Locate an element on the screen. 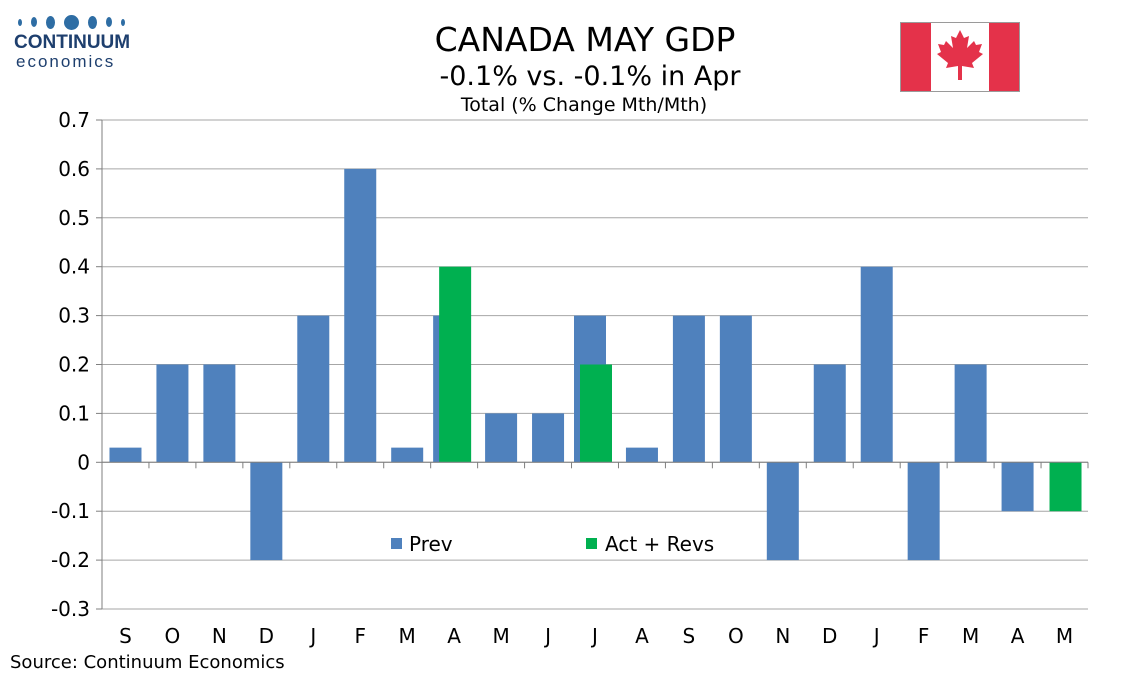  y-tick-label: 0.7 is located at coordinates (74, 120).